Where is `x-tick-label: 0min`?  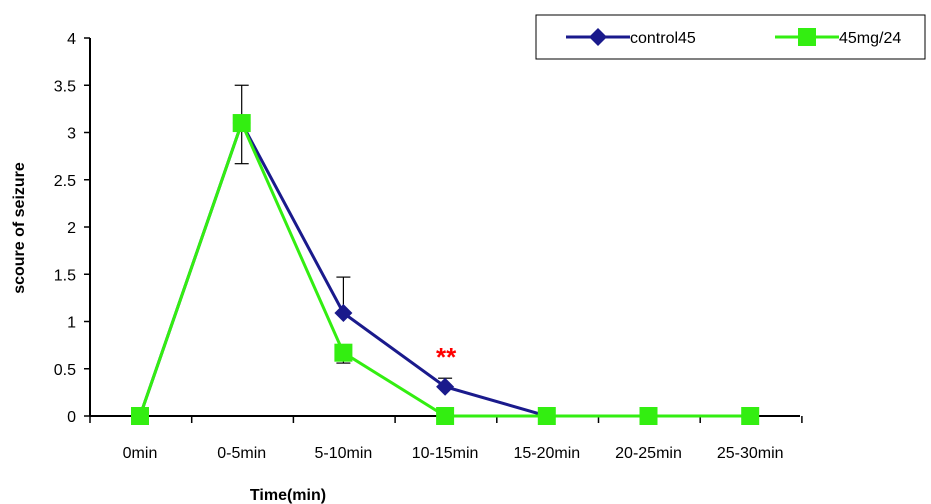
x-tick-label: 0min is located at coordinates (140, 453).